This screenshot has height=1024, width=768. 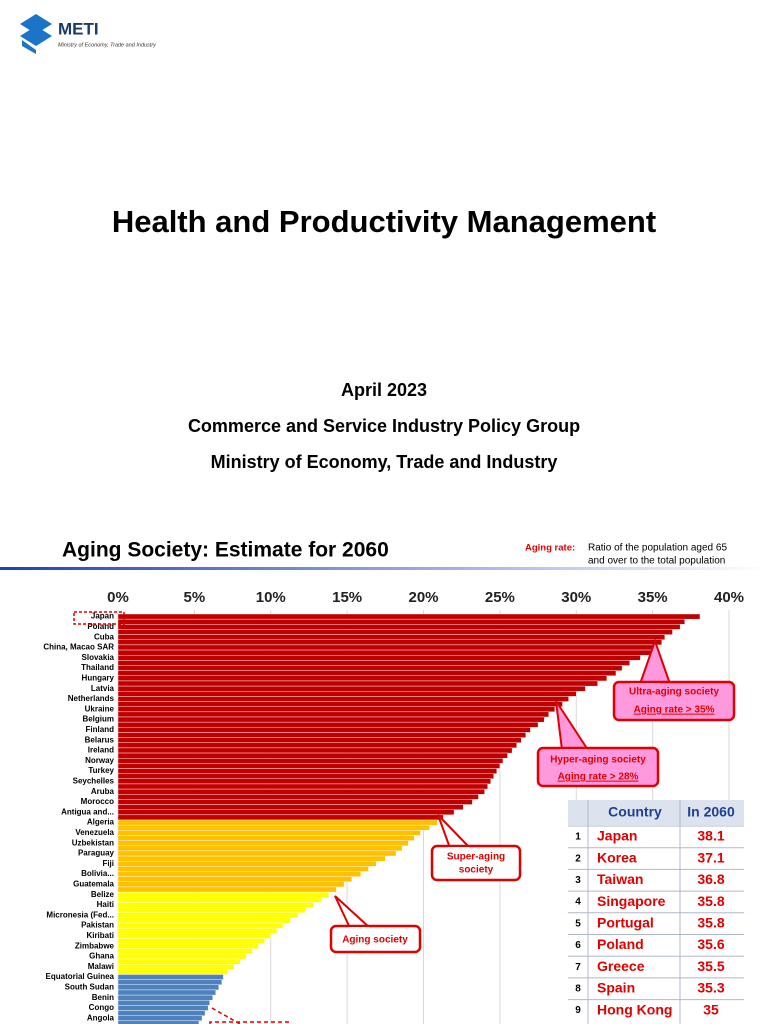 What do you see at coordinates (94, 780) in the screenshot?
I see `row-label: Seychelles` at bounding box center [94, 780].